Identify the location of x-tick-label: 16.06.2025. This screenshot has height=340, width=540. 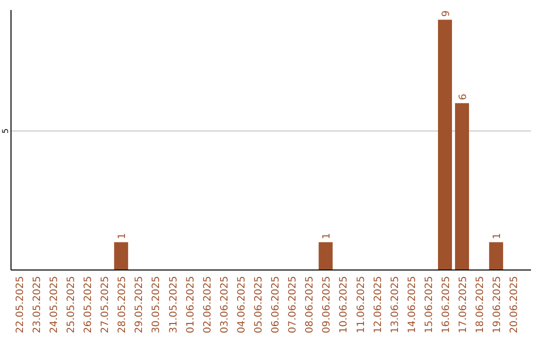
(446, 305).